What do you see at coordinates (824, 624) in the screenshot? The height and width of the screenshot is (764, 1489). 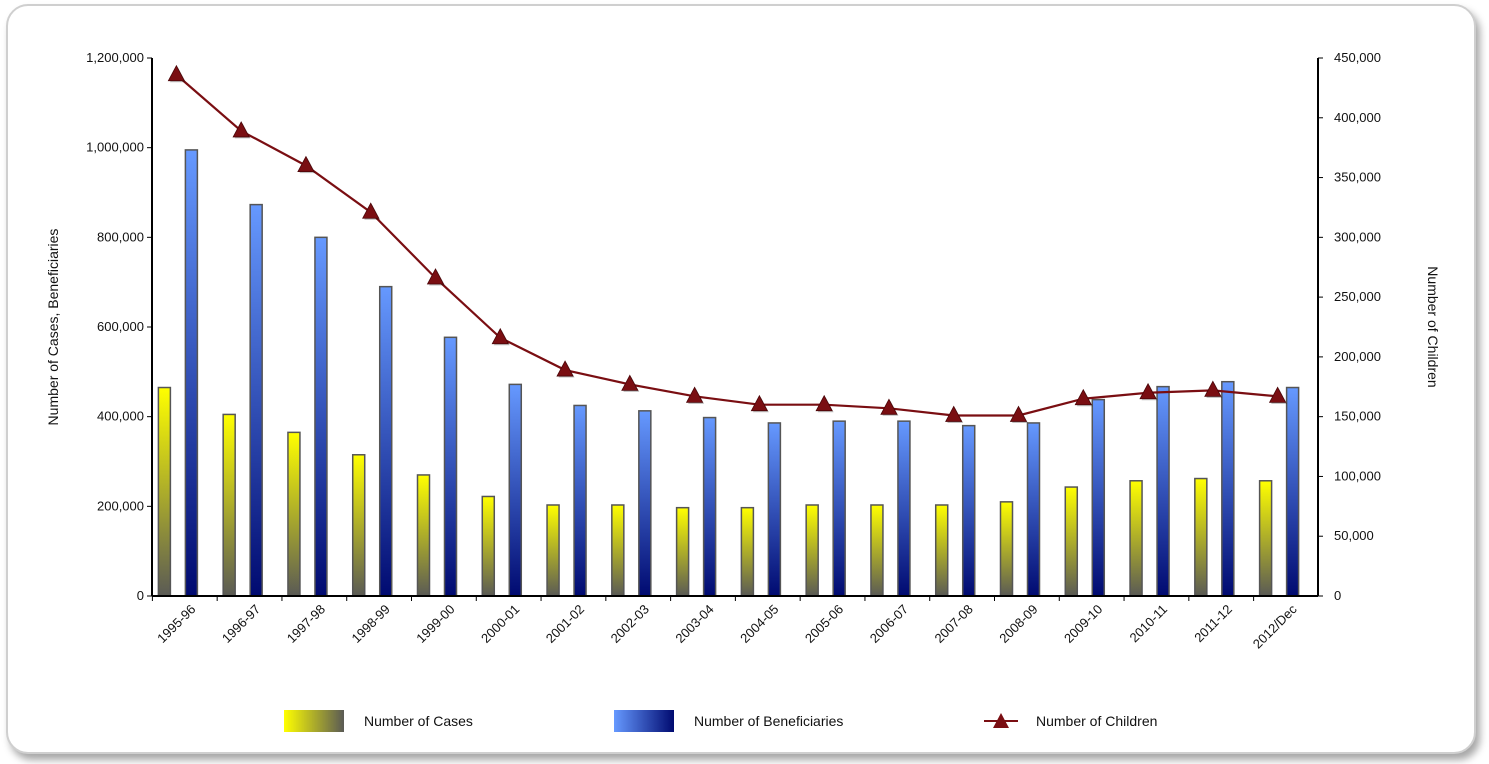 I see `x-axis-category-label: 2005-06` at bounding box center [824, 624].